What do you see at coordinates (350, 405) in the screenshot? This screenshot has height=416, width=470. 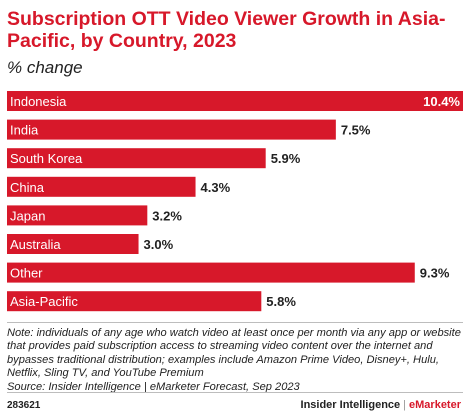 I see `brand-left: Insider Intelligence` at bounding box center [350, 405].